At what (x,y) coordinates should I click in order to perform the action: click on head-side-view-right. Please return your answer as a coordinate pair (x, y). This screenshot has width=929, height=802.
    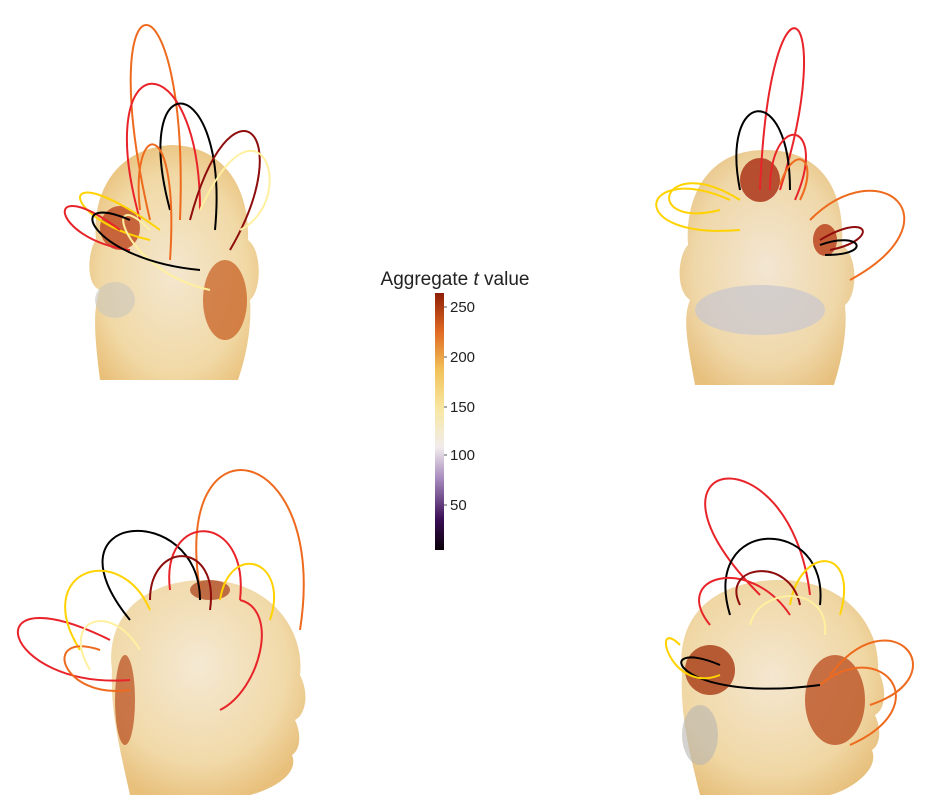
    Looking at the image, I should click on (789, 636).